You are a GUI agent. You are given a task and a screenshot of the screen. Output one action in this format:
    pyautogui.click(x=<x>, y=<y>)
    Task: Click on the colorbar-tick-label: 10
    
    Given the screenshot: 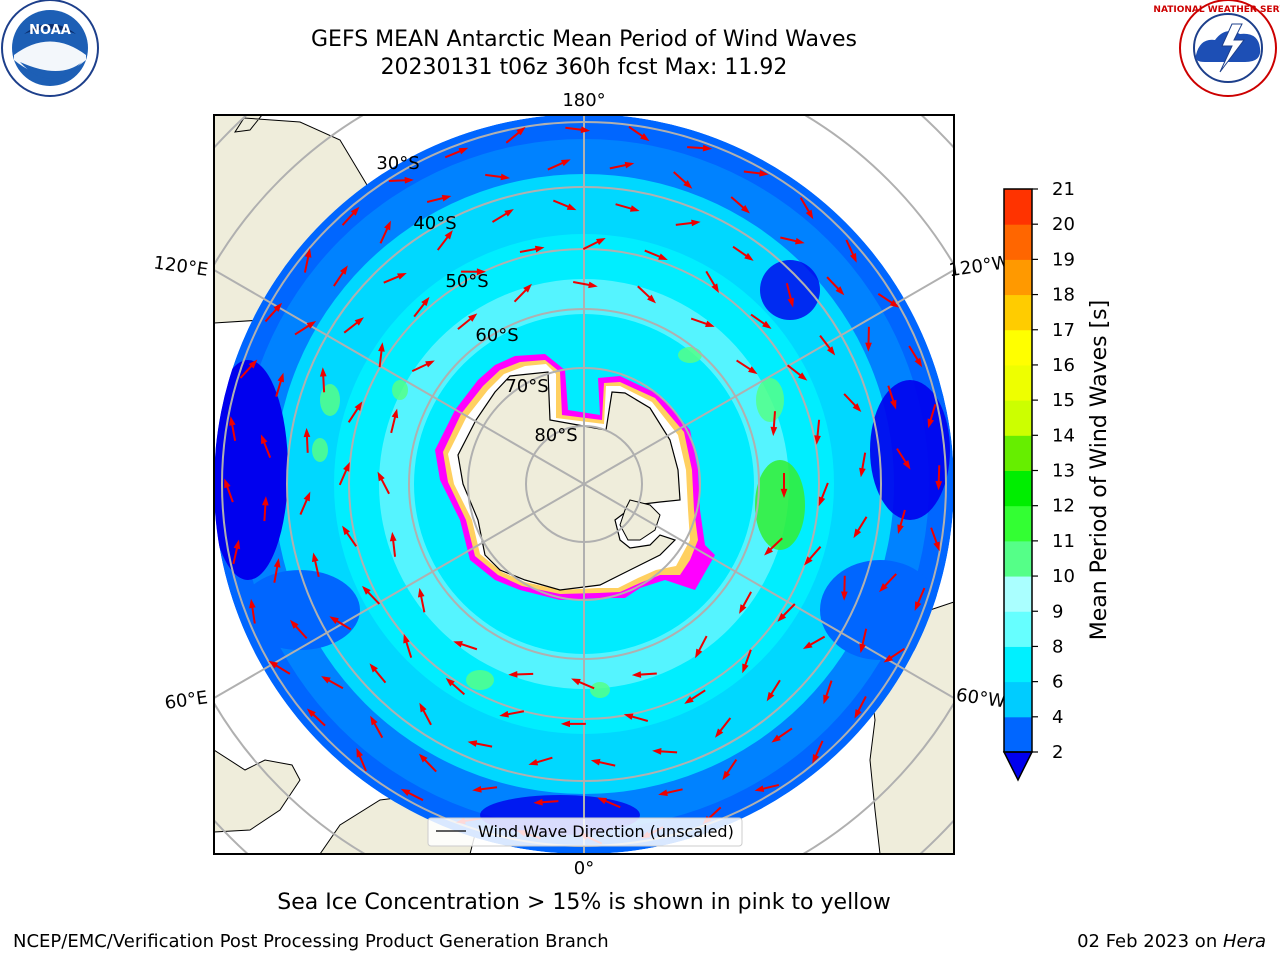 What is the action you would take?
    pyautogui.click(x=1063, y=576)
    